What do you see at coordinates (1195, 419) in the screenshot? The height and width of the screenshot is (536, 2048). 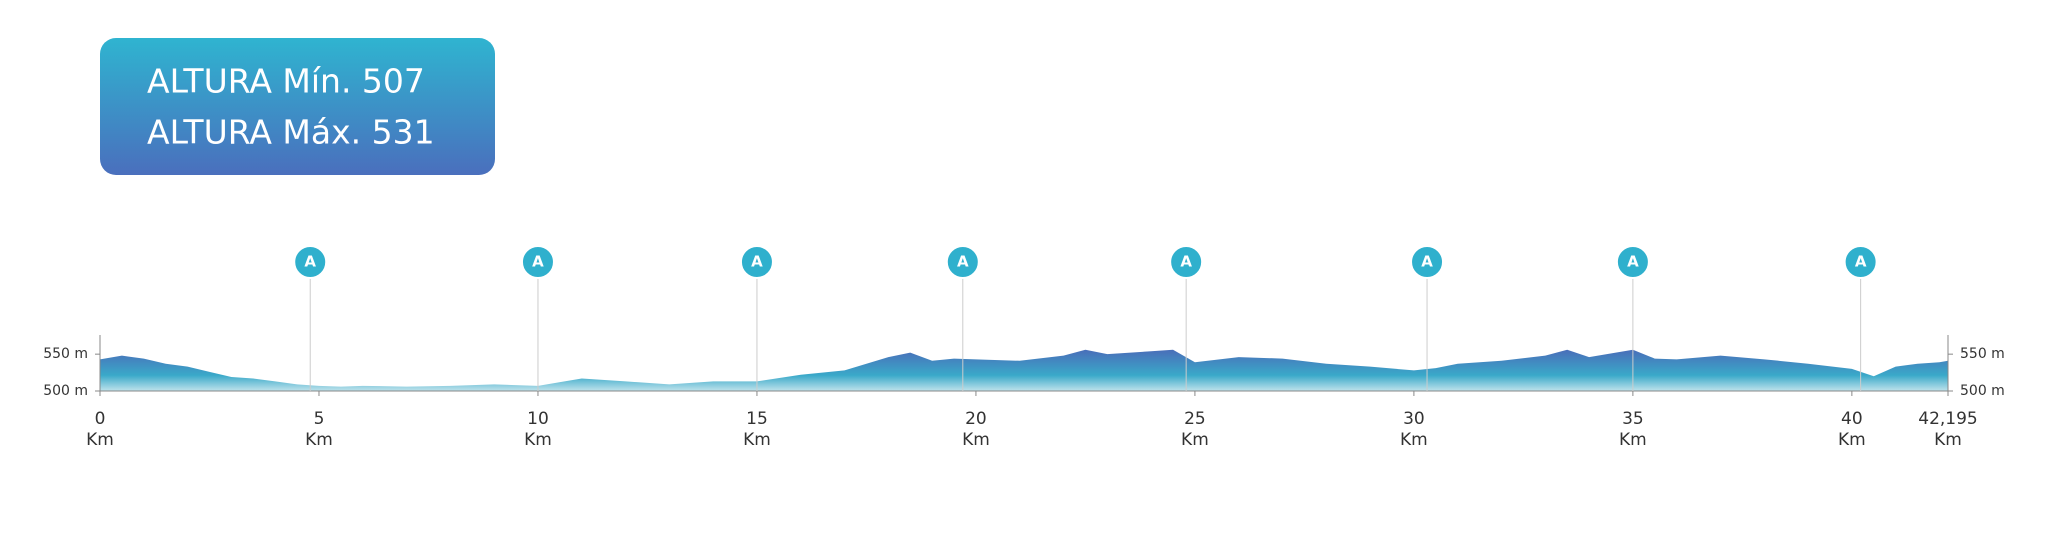 I see `x-tick-label: 25` at bounding box center [1195, 419].